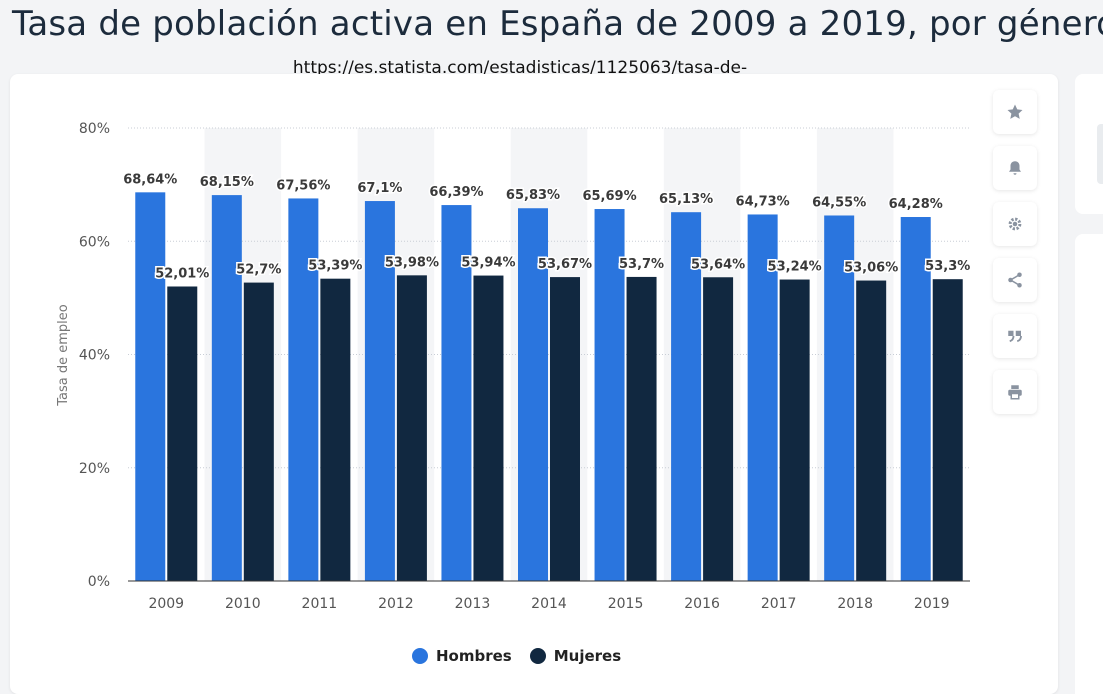  Describe the element at coordinates (94, 469) in the screenshot. I see `y-tick-label: 20%` at that location.